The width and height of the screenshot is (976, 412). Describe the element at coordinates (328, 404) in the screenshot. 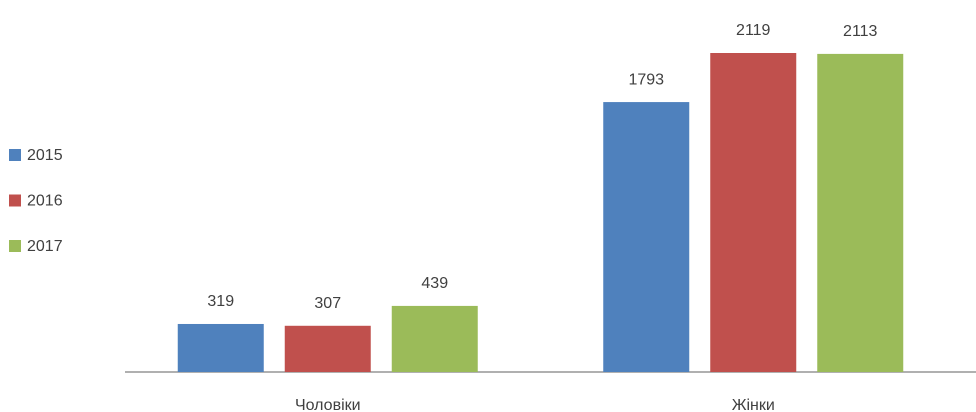

I see `x-tick-label: Чоловіки` at that location.